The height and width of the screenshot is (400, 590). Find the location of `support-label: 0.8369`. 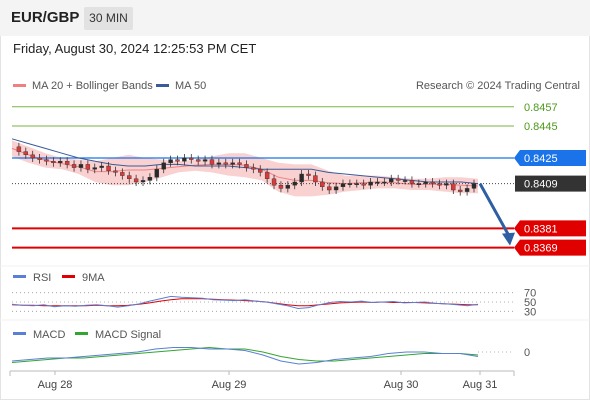

support-label: 0.8369 is located at coordinates (541, 249).